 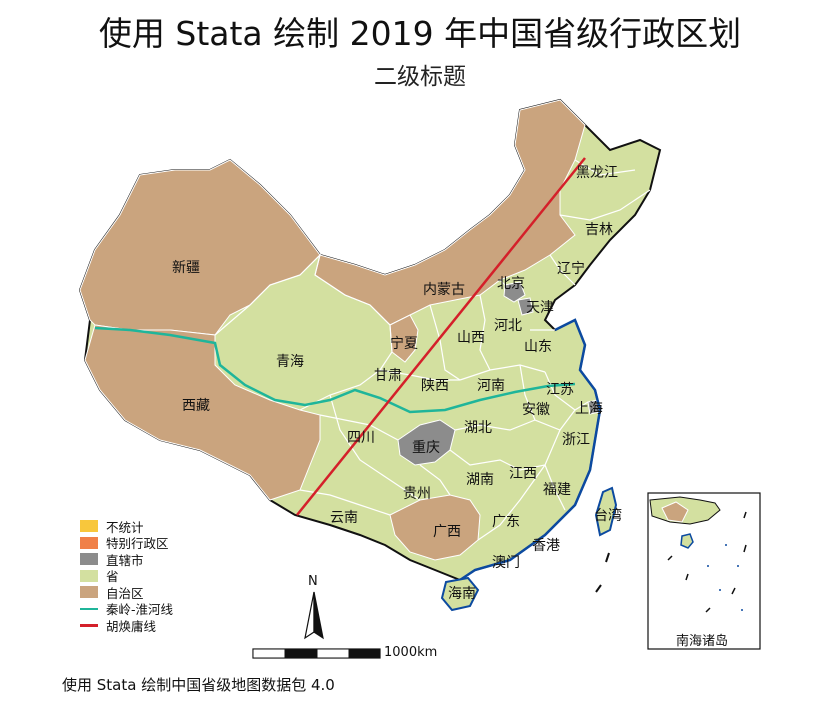 I want to click on region-xinjiang, so click(x=200, y=247).